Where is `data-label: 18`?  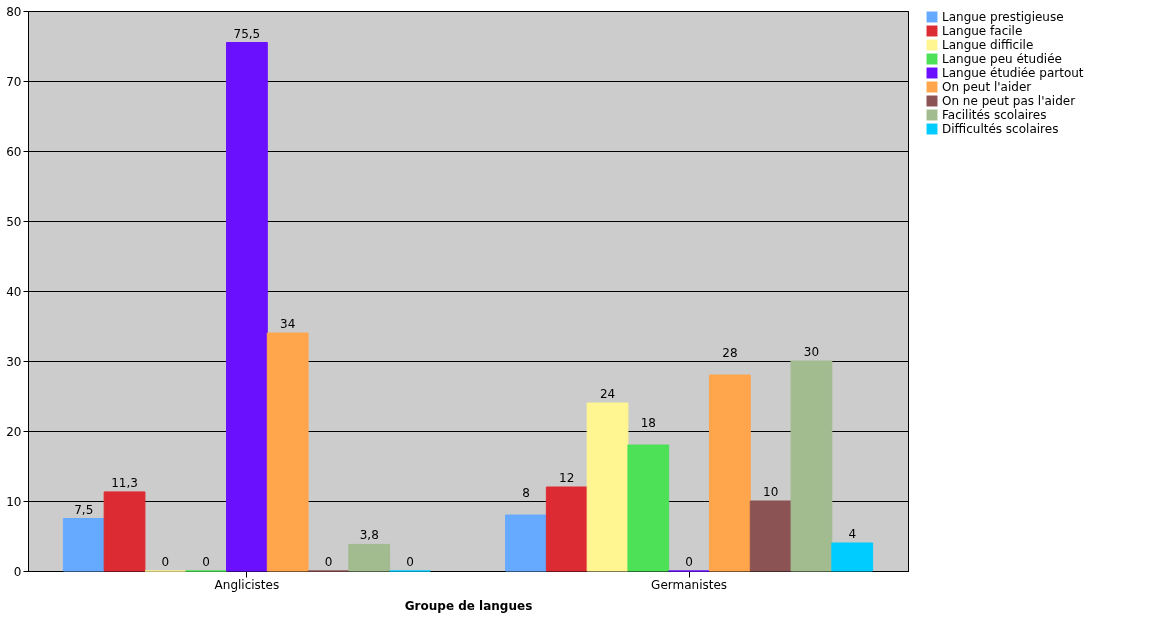
data-label: 18 is located at coordinates (648, 423).